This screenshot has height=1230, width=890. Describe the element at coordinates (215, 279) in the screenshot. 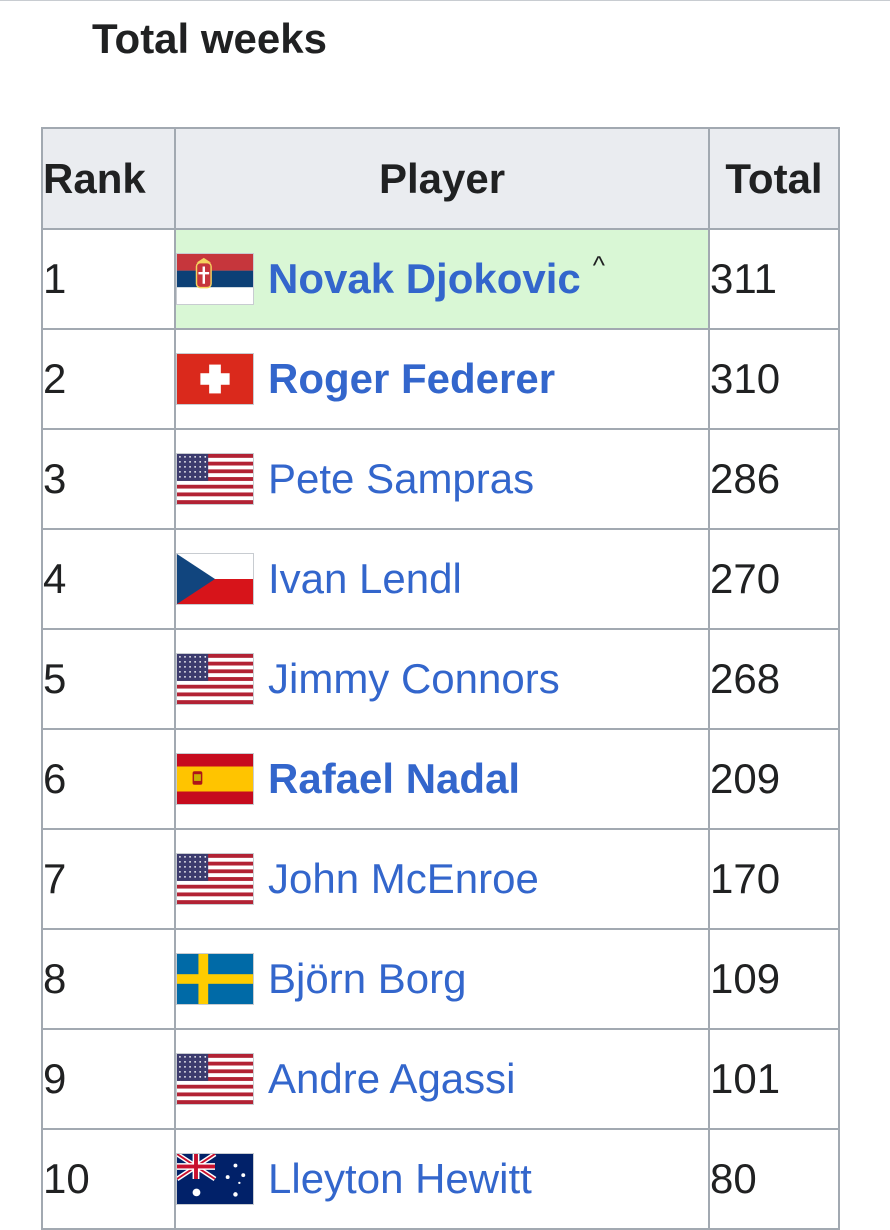

I see `serbia-flag-icon` at that location.